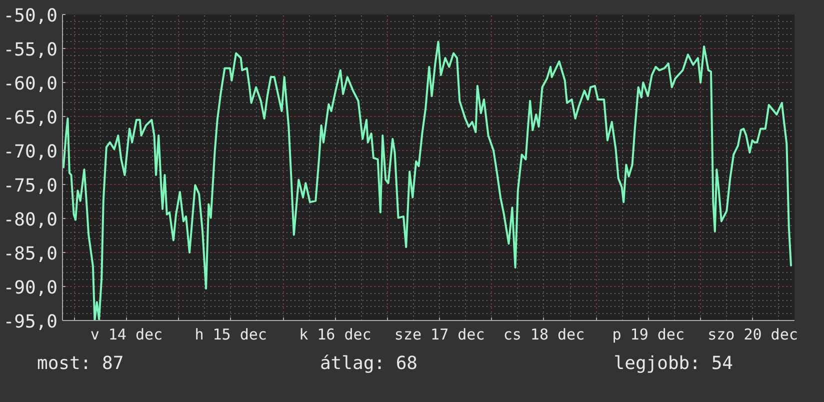 This screenshot has width=824, height=402. Describe the element at coordinates (30, 288) in the screenshot. I see `y-tick-label: -90,0` at that location.